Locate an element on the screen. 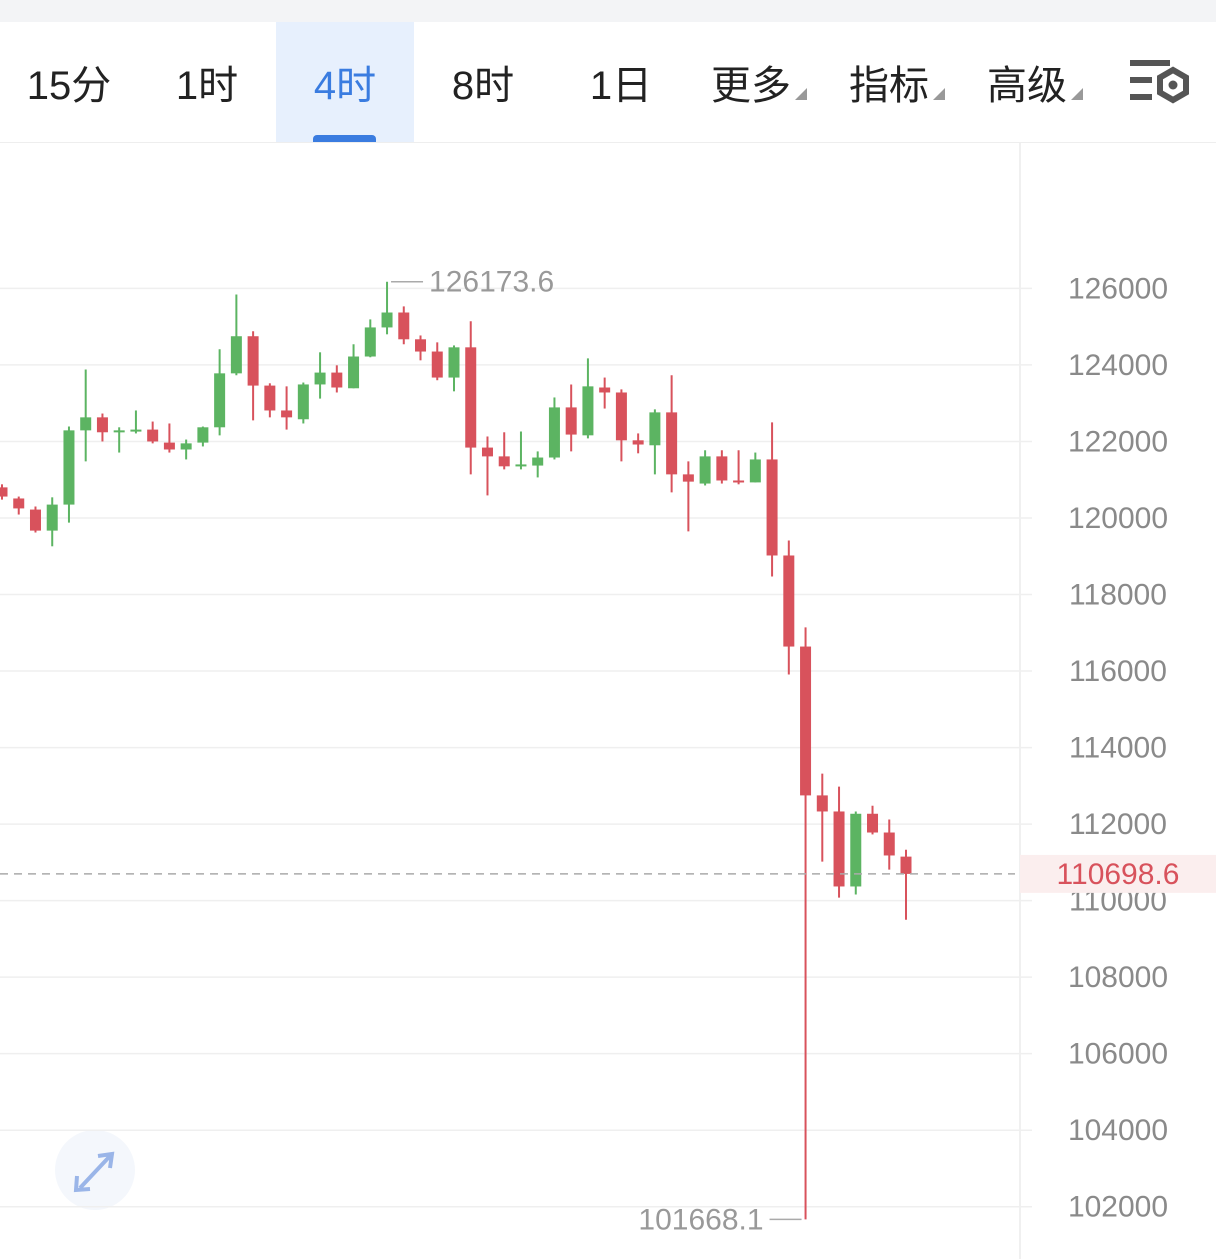 The height and width of the screenshot is (1259, 1216). last-price-box is located at coordinates (1118, 873).